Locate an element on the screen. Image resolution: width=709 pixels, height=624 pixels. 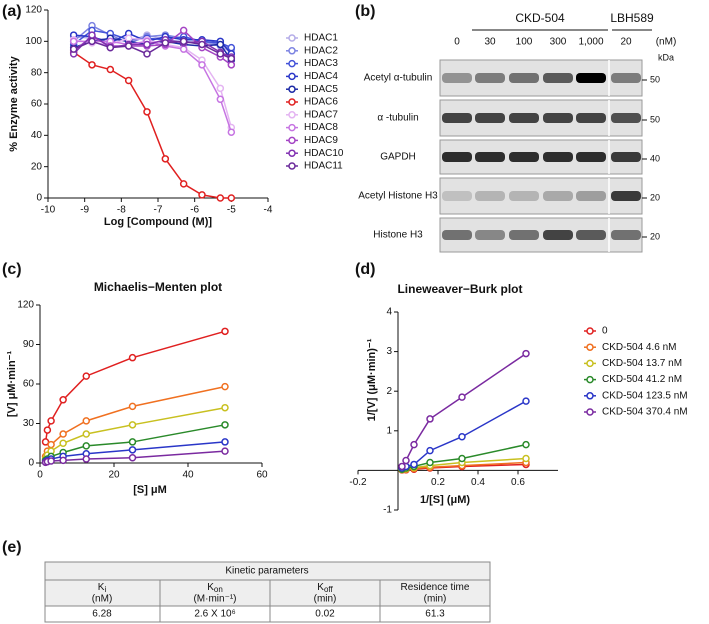
x-tick-label: -5 is located at coordinates (231, 210).